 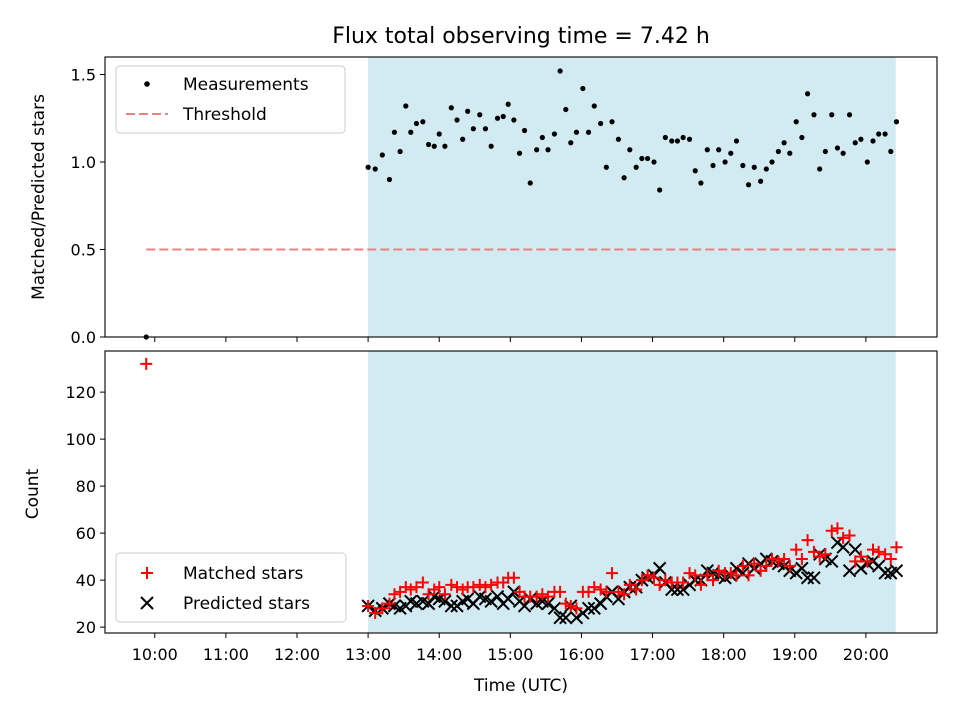 What do you see at coordinates (231, 587) in the screenshot?
I see `bottom-legend: Matched stars Predicted stars` at bounding box center [231, 587].